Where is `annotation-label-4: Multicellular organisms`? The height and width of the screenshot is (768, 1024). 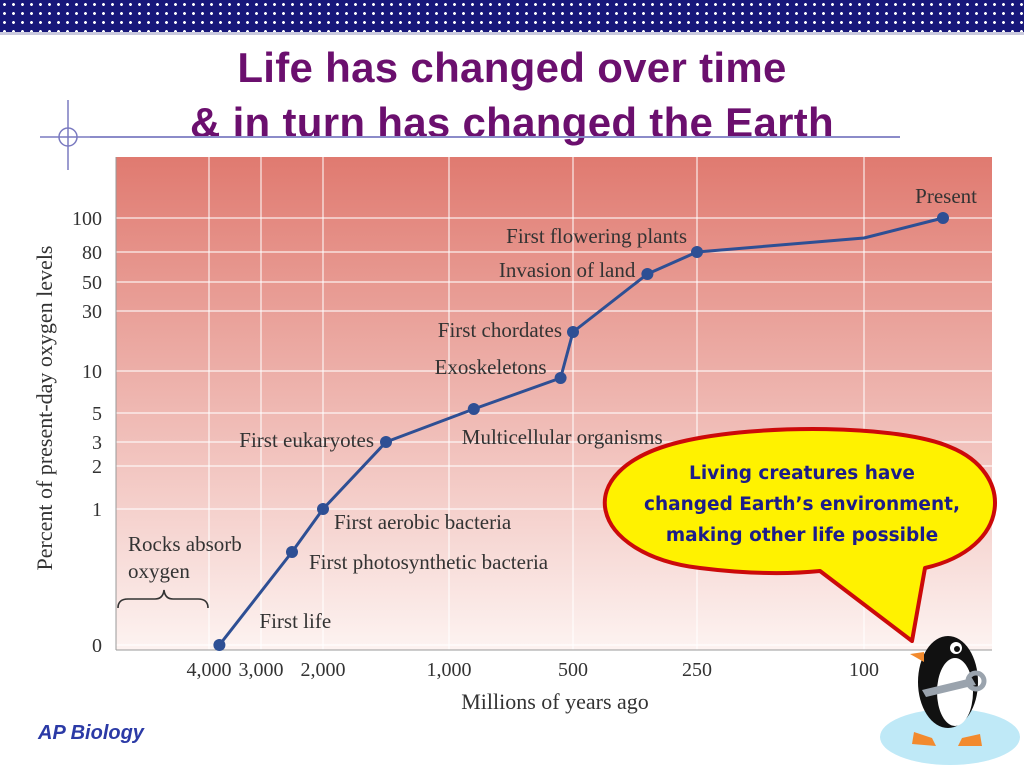 annotation-label-4: Multicellular organisms is located at coordinates (562, 437).